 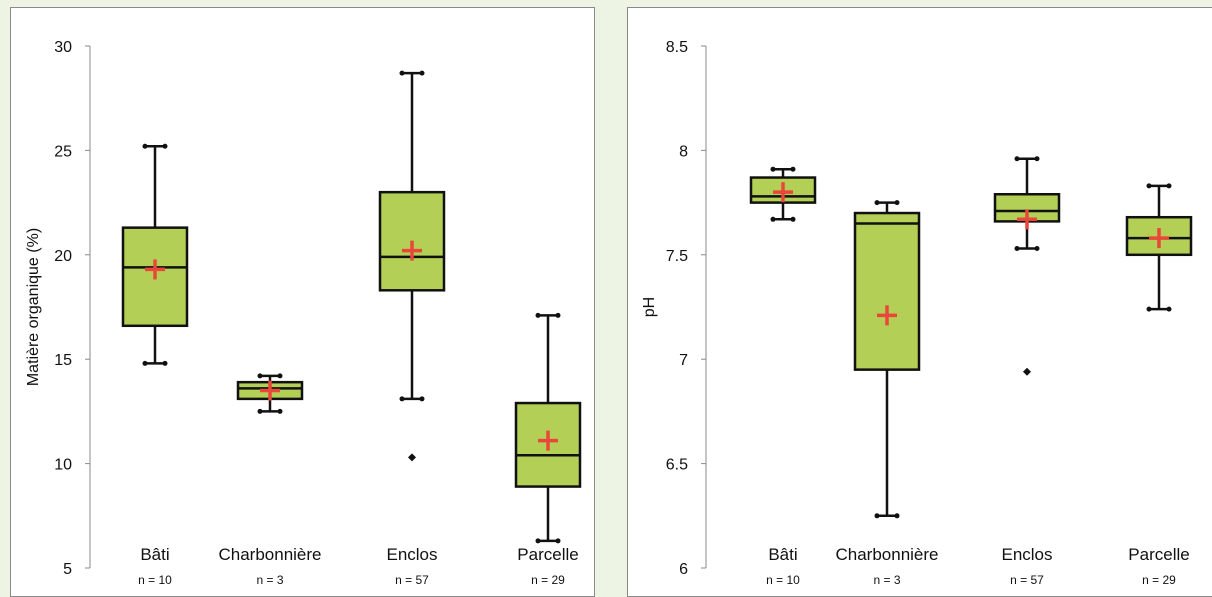 I want to click on y-tick-label: 8, so click(x=683, y=151).